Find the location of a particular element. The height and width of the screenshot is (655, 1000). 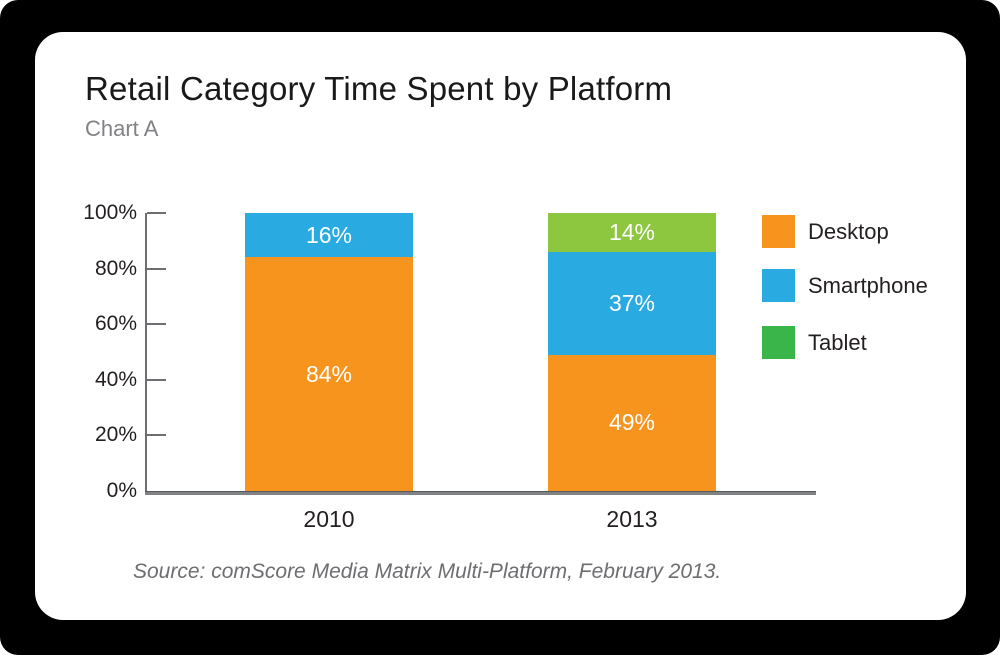

legend-label-tablet: Tablet is located at coordinates (837, 342).